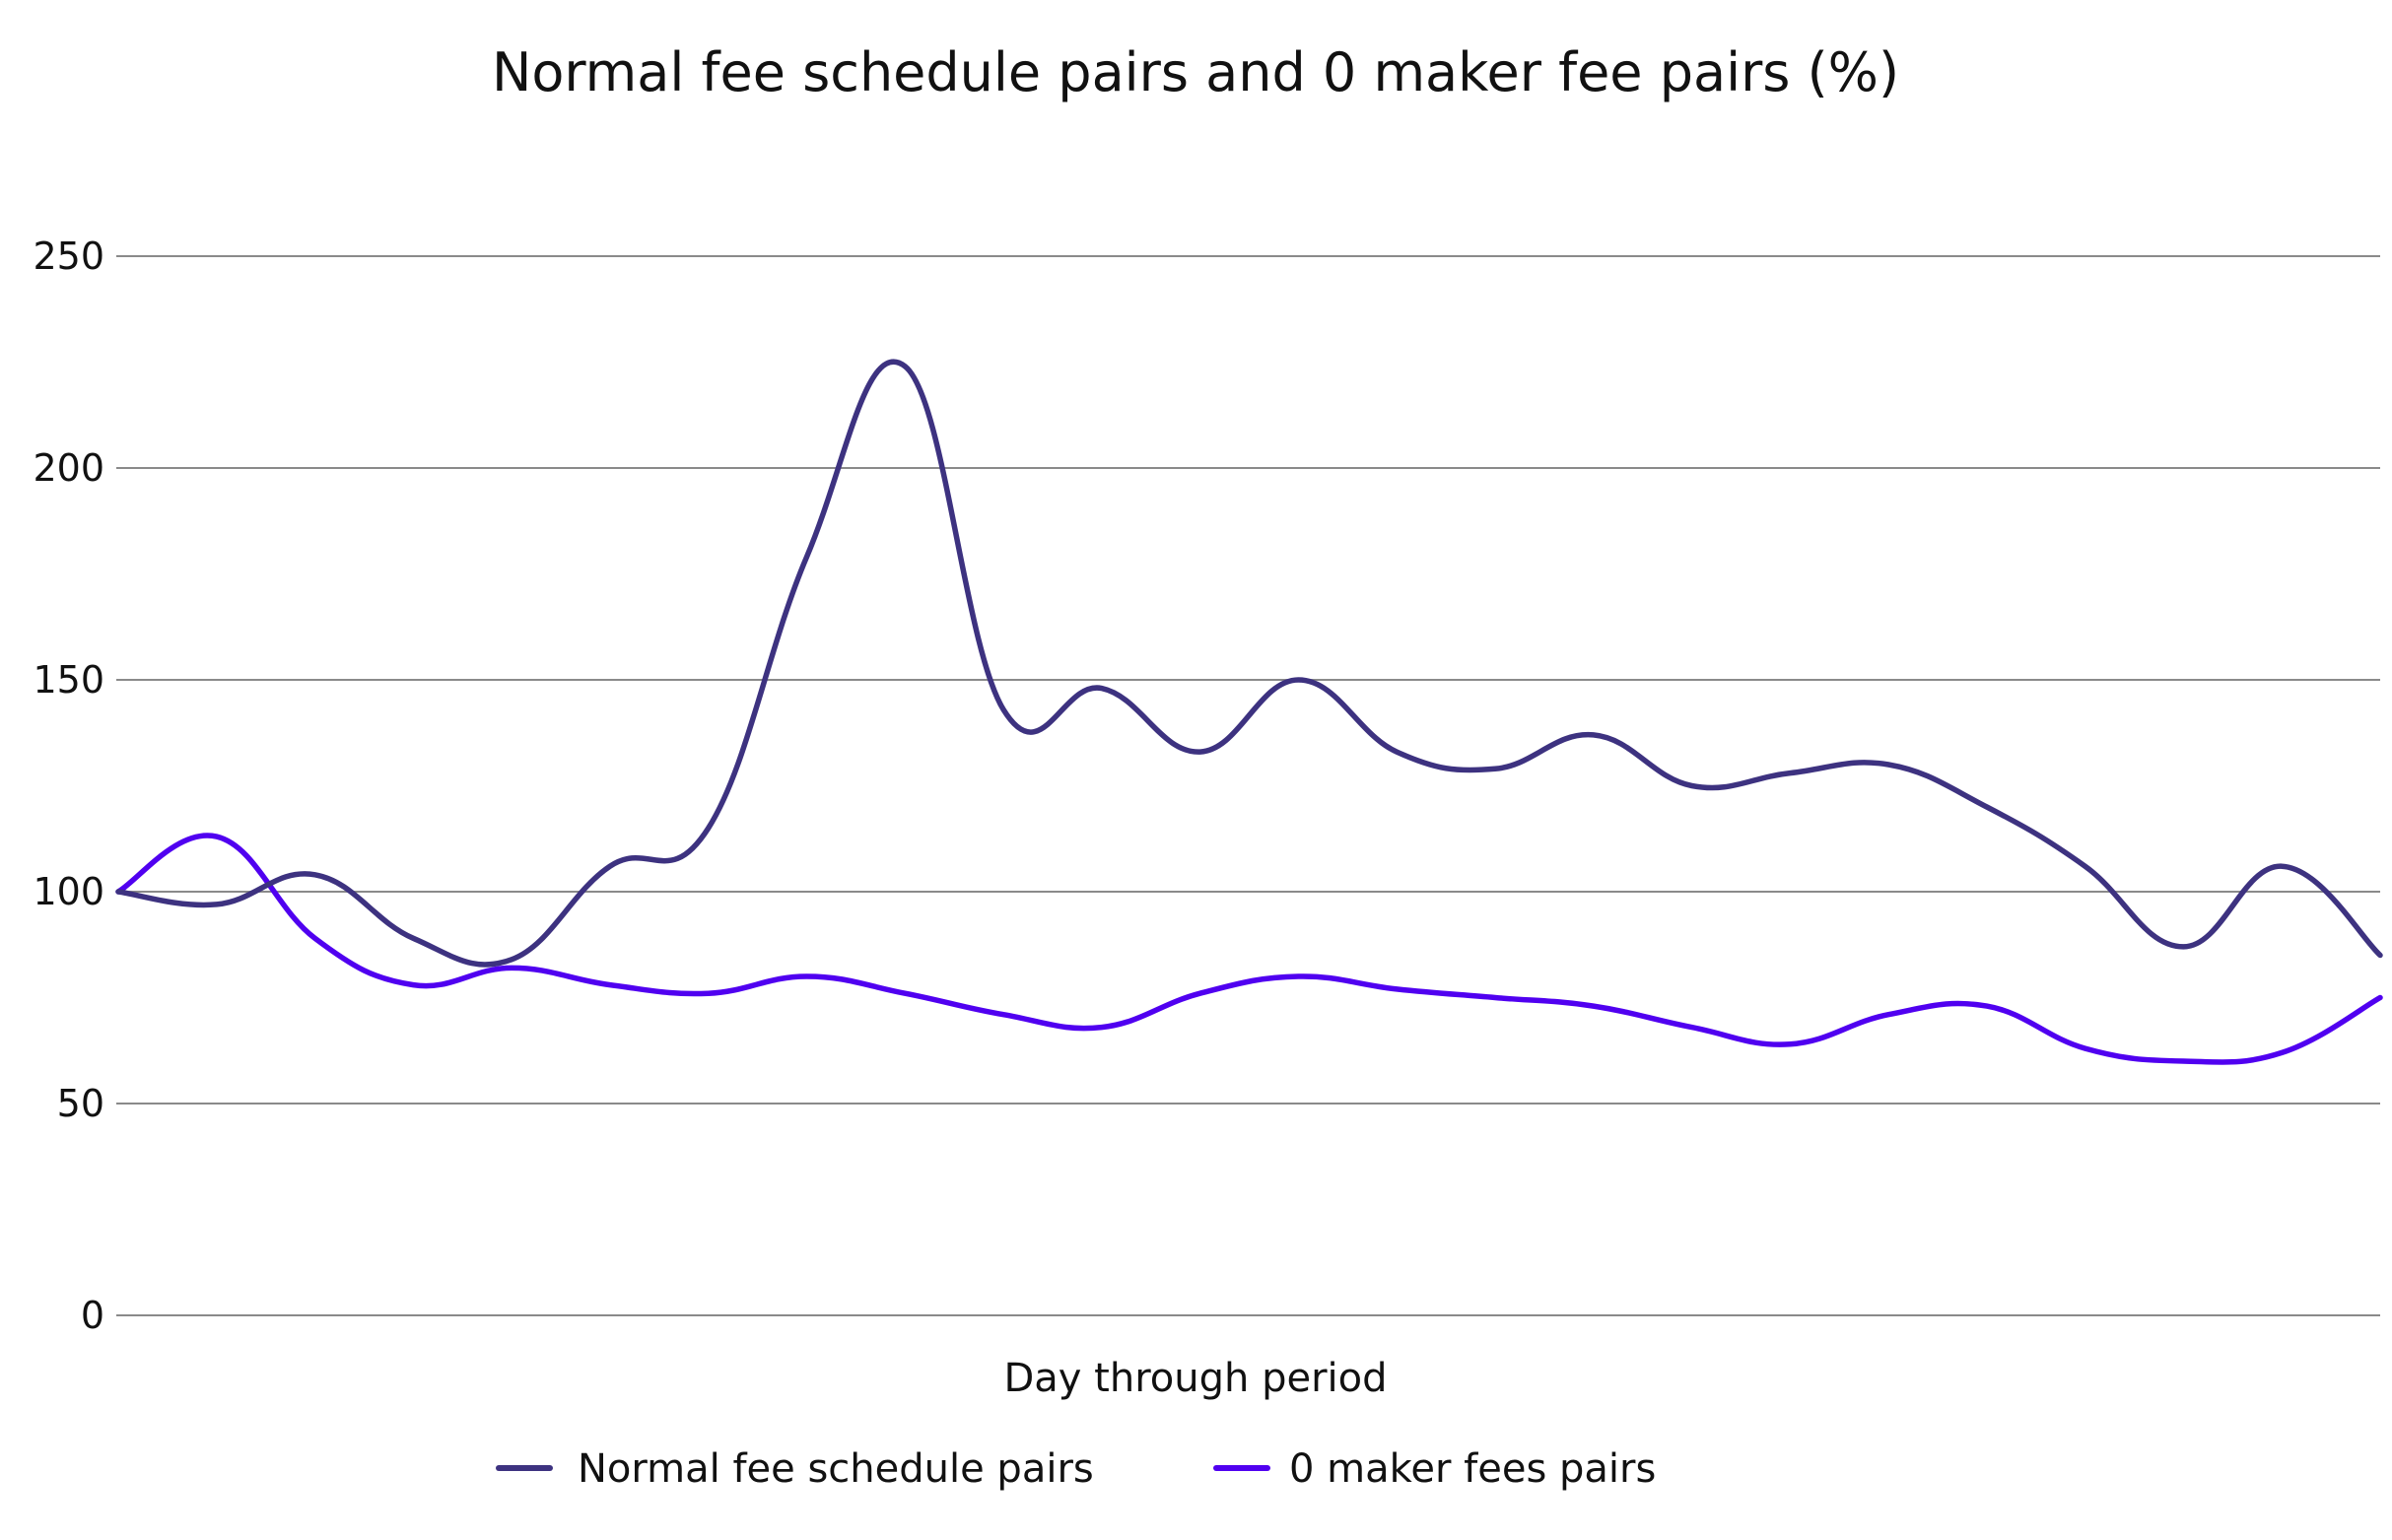 Image resolution: width=2392 pixels, height=1540 pixels. What do you see at coordinates (1195, 1379) in the screenshot?
I see `x-axis-label: Day through period` at bounding box center [1195, 1379].